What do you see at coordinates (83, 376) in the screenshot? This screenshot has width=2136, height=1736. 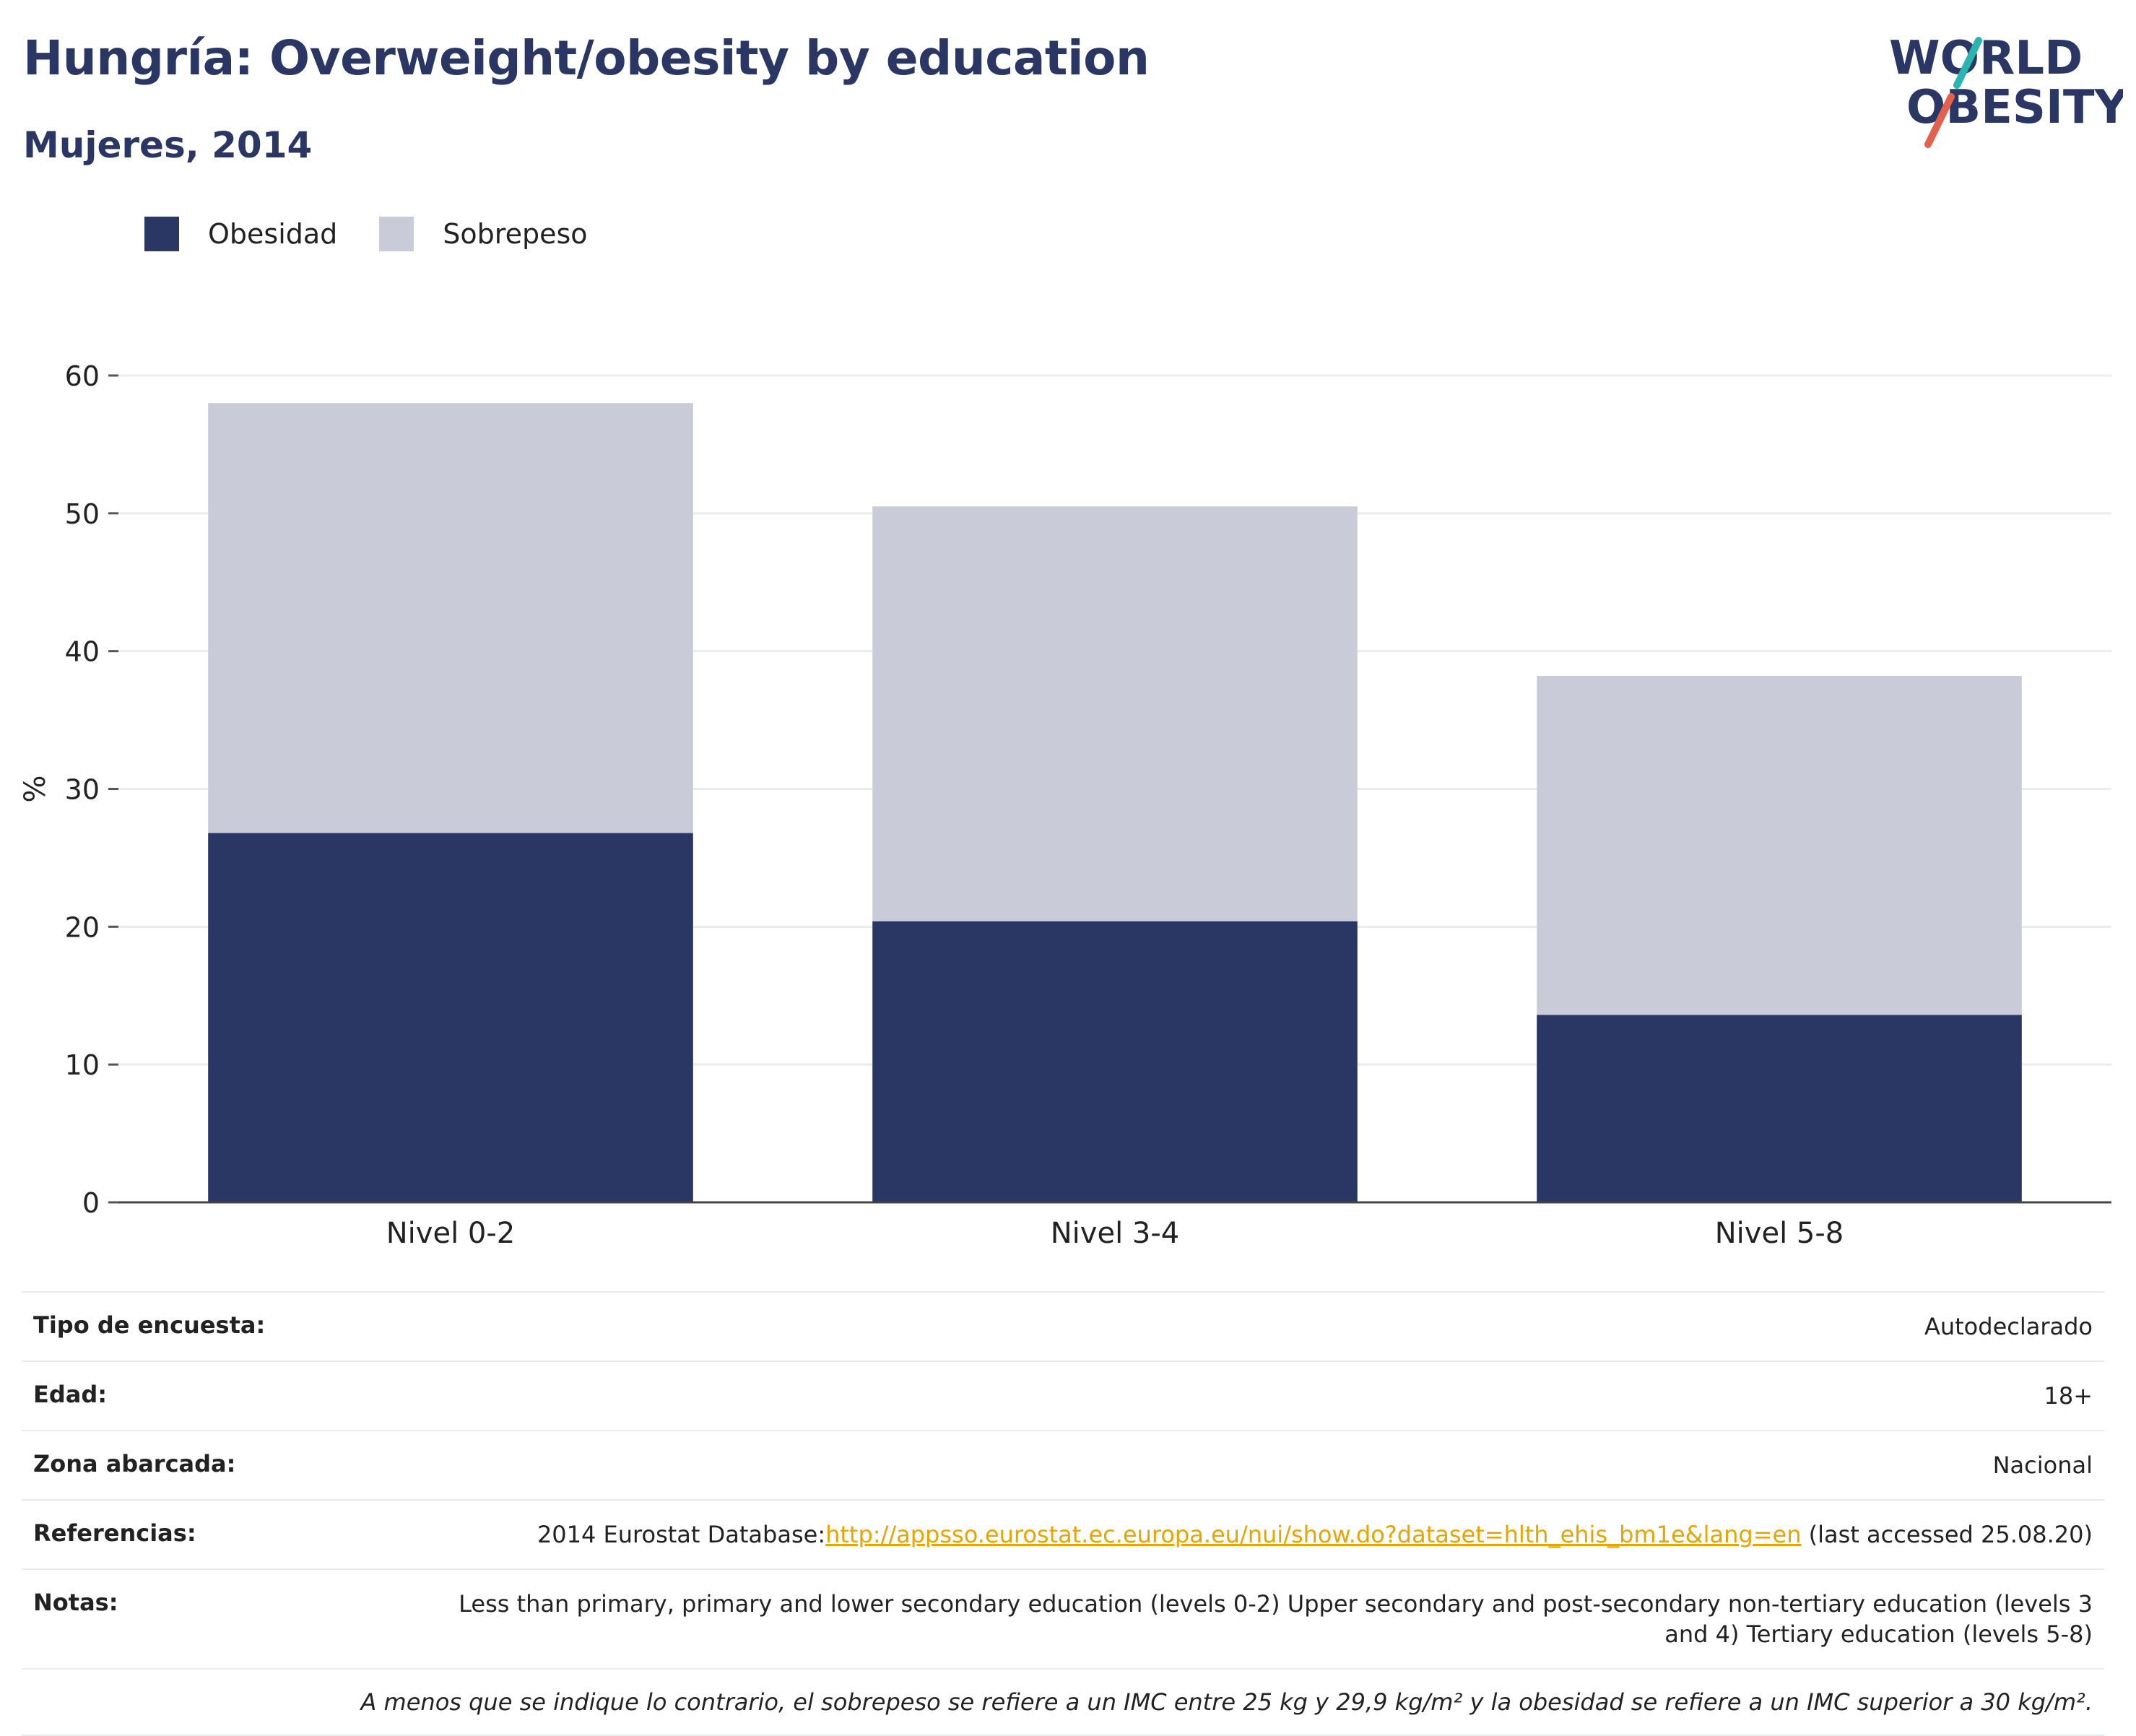 I see `y-tick-label: 60` at bounding box center [83, 376].